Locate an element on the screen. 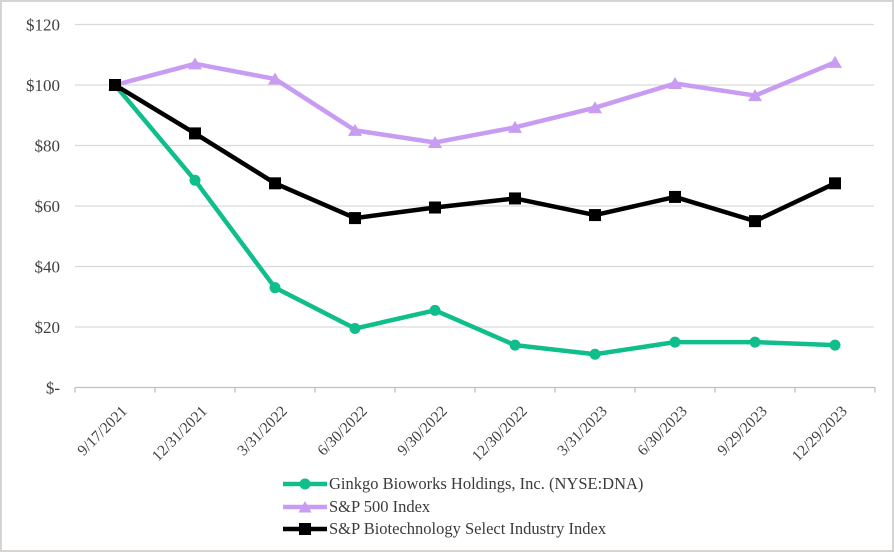 Image resolution: width=894 pixels, height=552 pixels. x-axis-tick-label: 9/30/2022 is located at coordinates (422, 431).